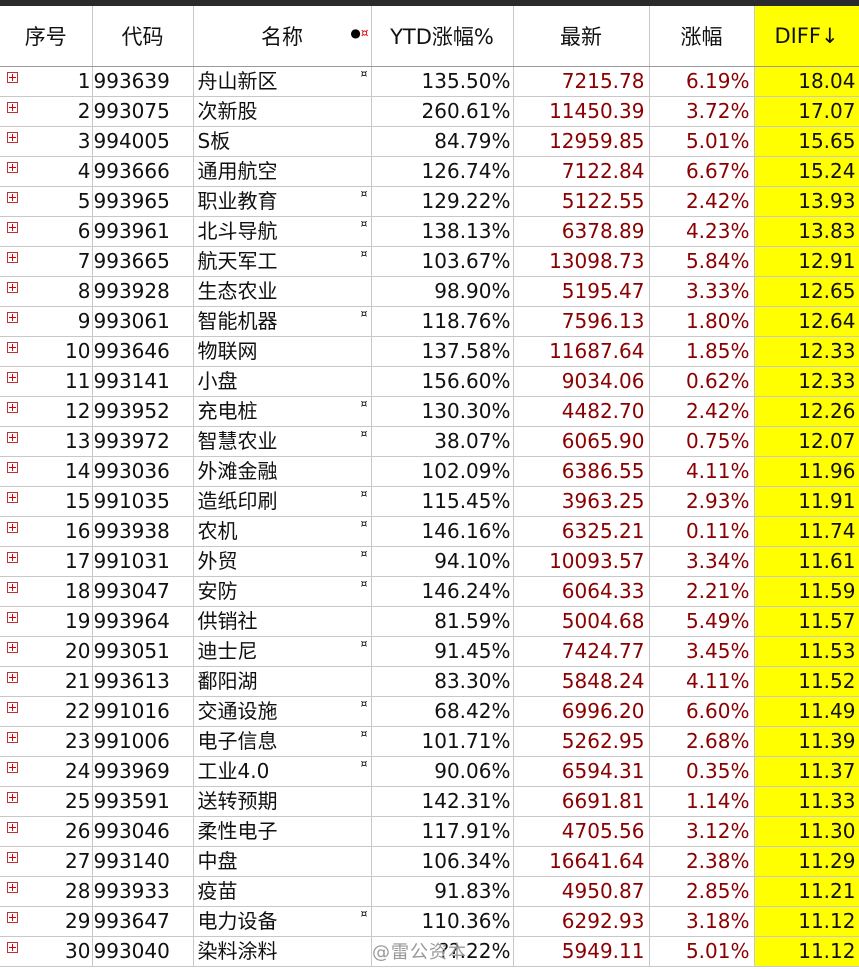 The width and height of the screenshot is (859, 969). What do you see at coordinates (429, 861) in the screenshot?
I see `table-row: 27 993140 中盘 106.34% 16641.64 2.38% 11.29` at bounding box center [429, 861].